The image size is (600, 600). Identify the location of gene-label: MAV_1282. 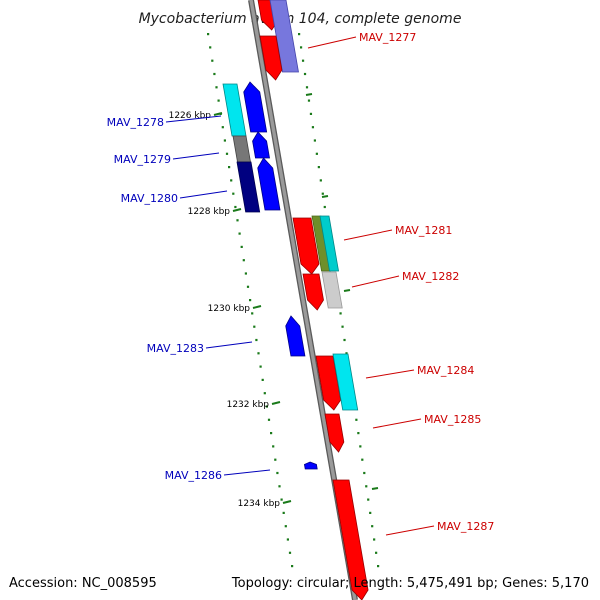
(430, 276).